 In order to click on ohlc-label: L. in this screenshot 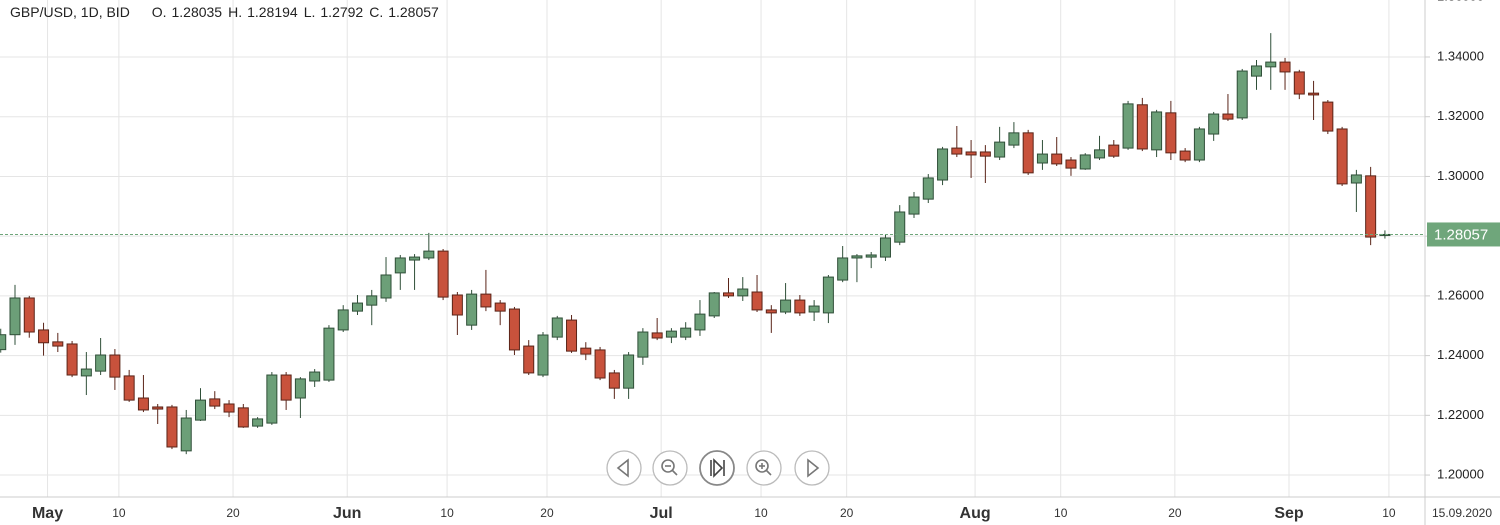, I will do `click(310, 12)`.